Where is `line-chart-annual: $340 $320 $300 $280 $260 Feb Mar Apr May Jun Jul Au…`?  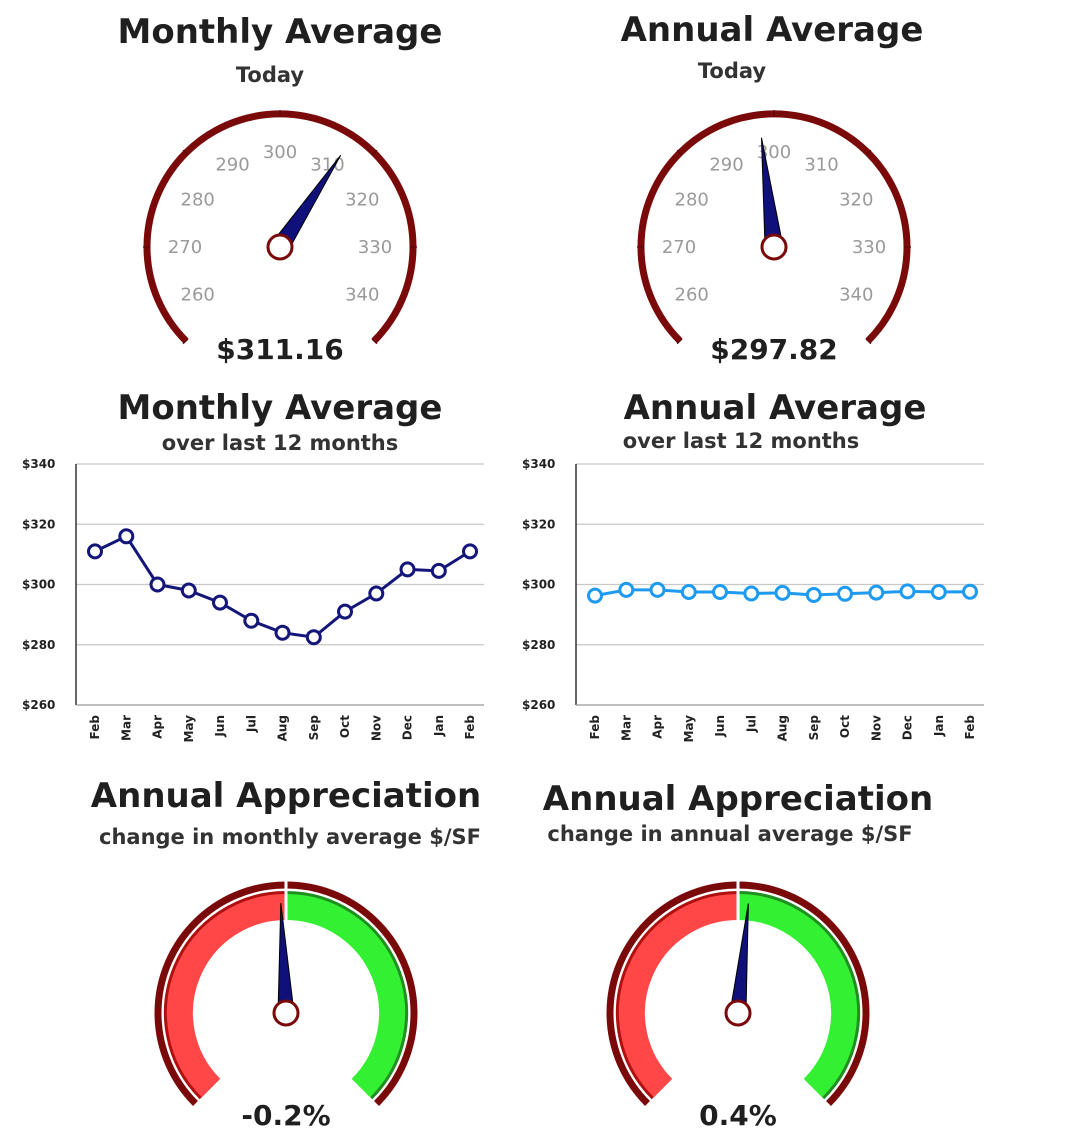 line-chart-annual: $340 $320 $300 $280 $260 Feb Mar Apr May Jun Jul Au… is located at coordinates (753, 600).